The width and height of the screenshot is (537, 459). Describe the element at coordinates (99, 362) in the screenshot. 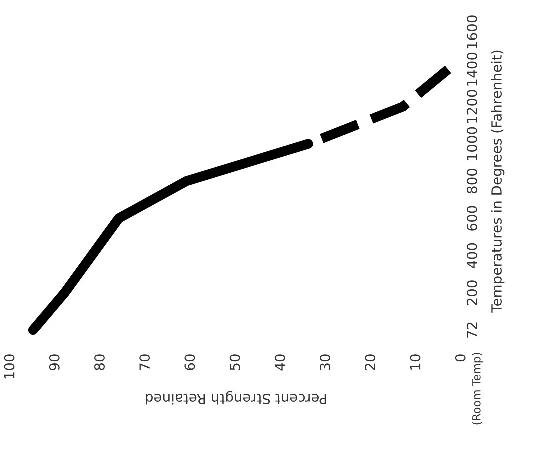

I see `x-tick-label: 80` at that location.